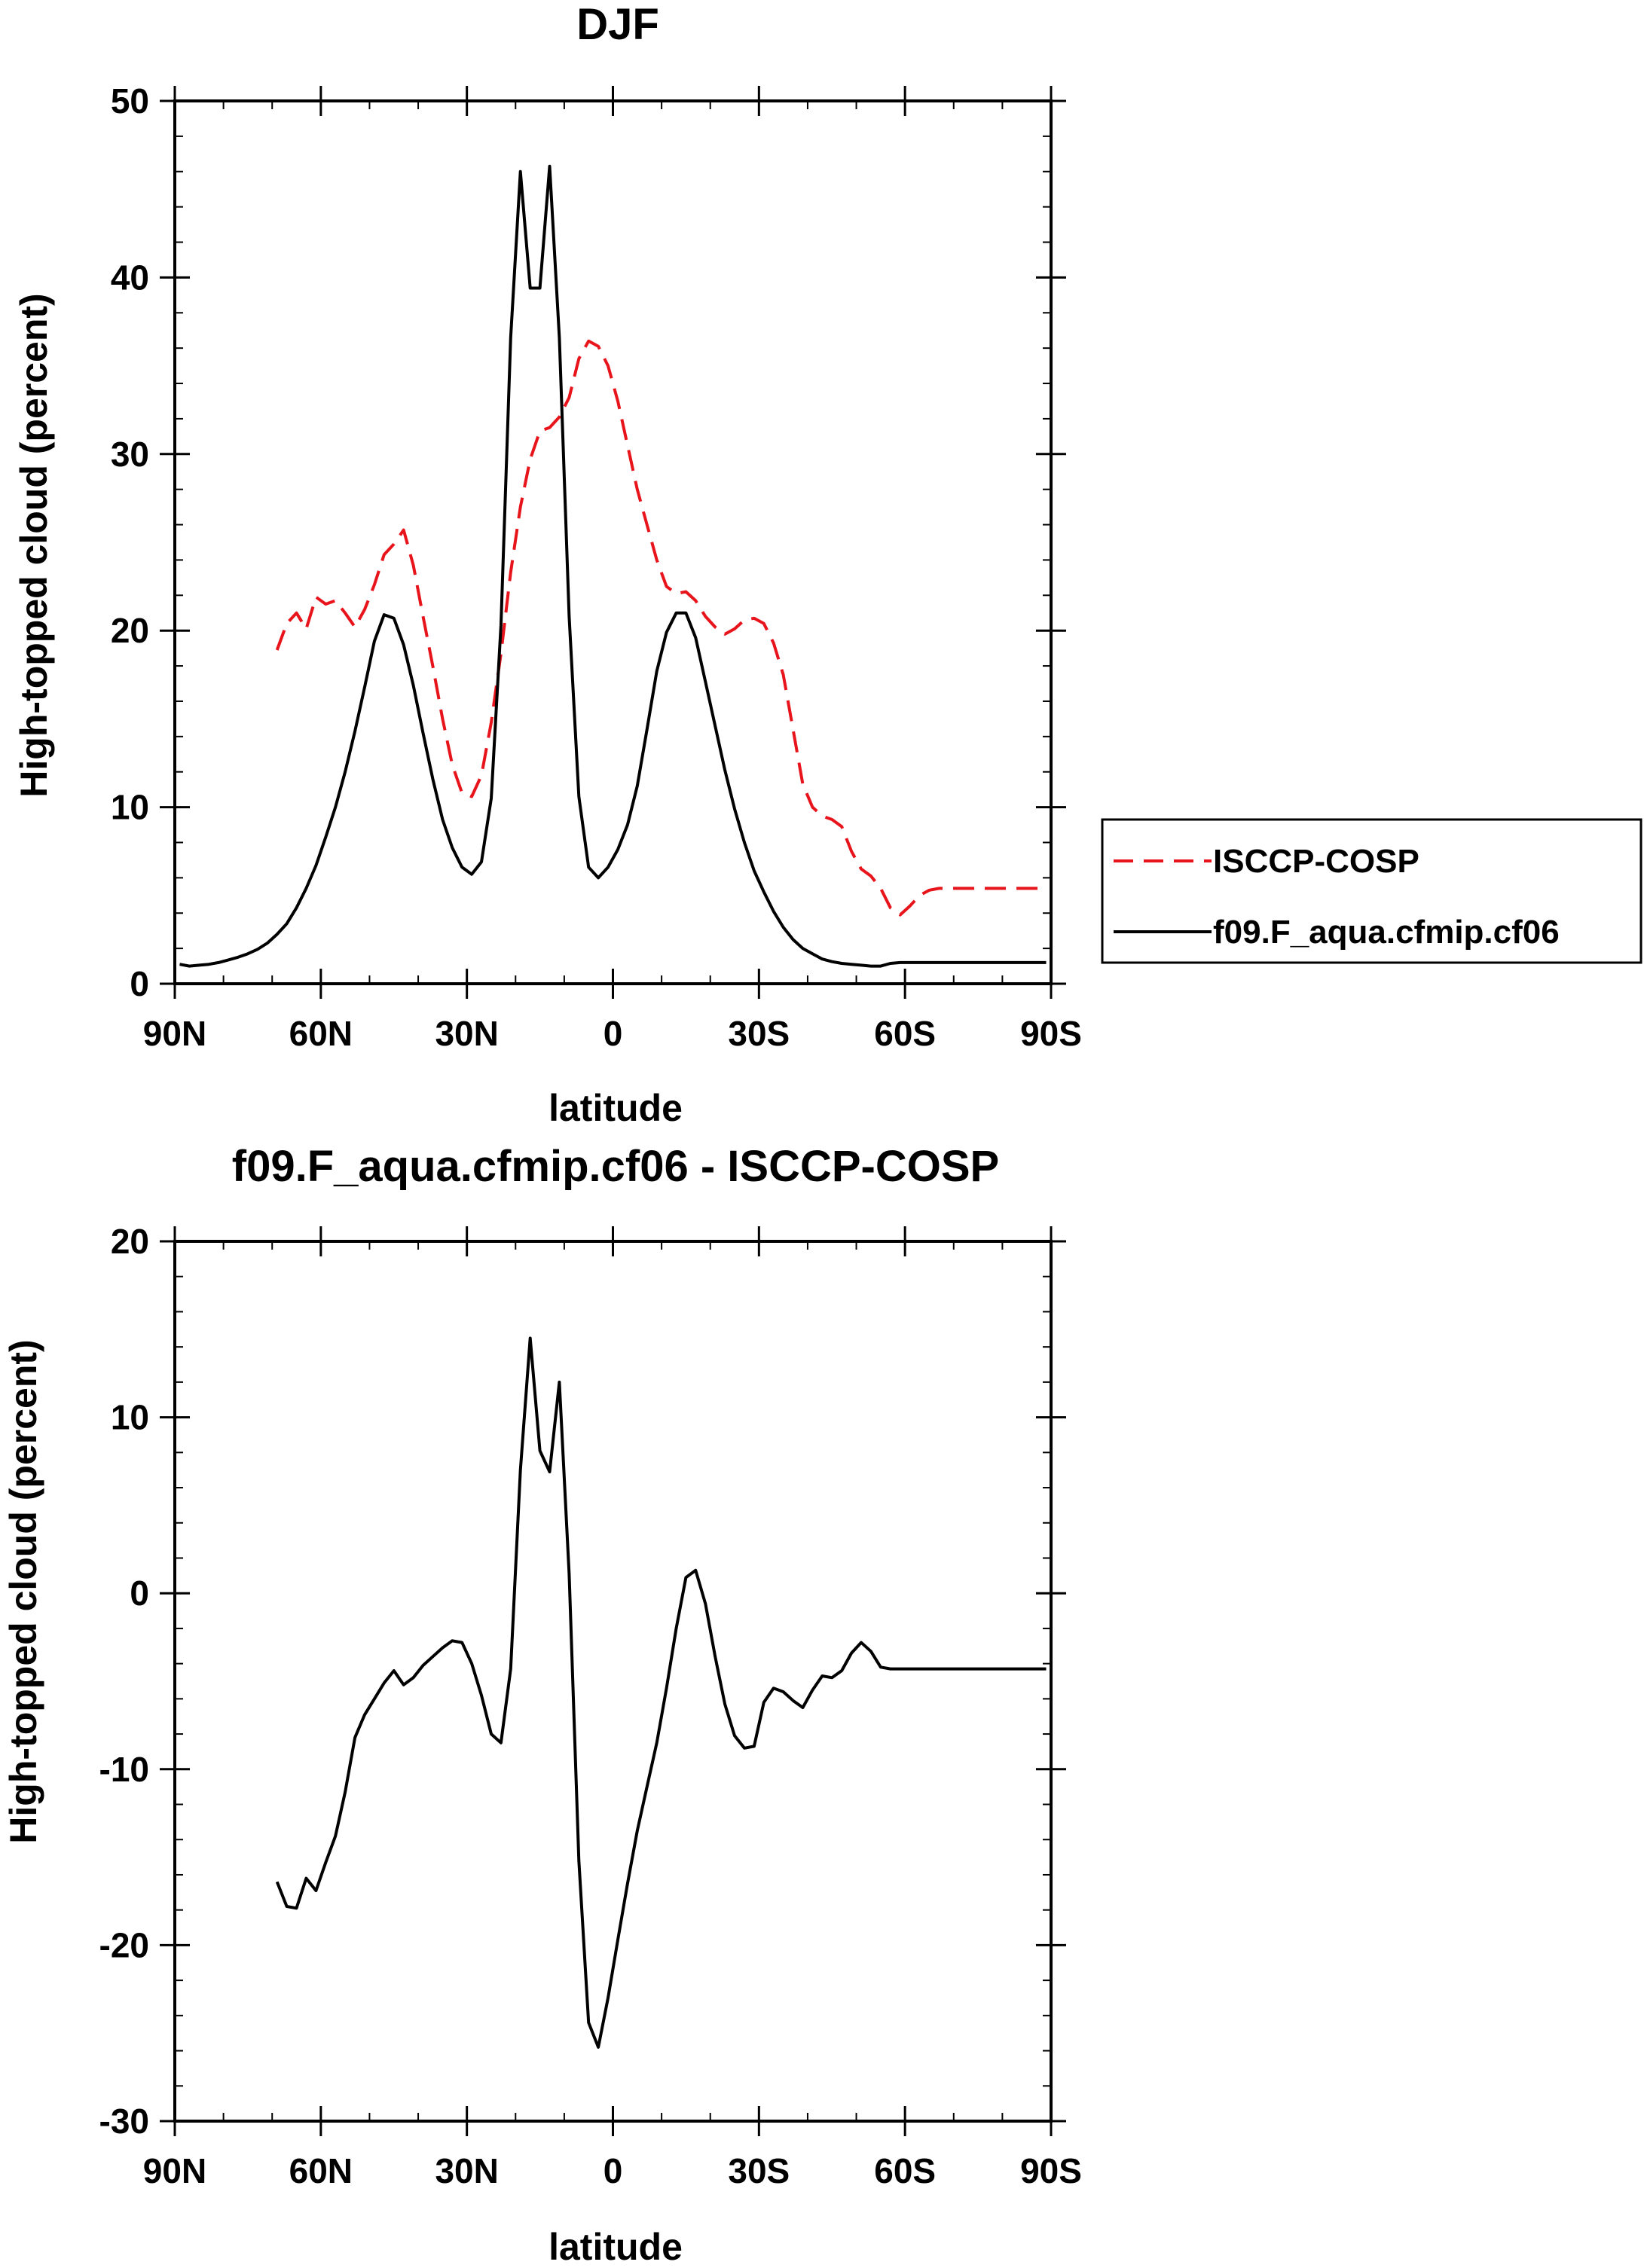 The image size is (1644, 2268). I want to click on bottom-ylabel: High-topped cloud (percent), so click(23, 1591).